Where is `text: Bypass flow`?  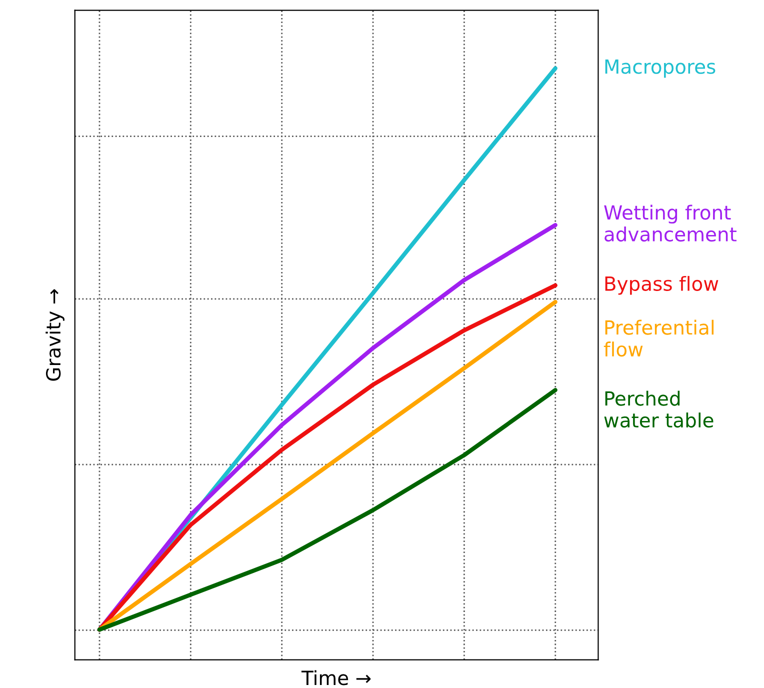
text: Bypass flow is located at coordinates (661, 285).